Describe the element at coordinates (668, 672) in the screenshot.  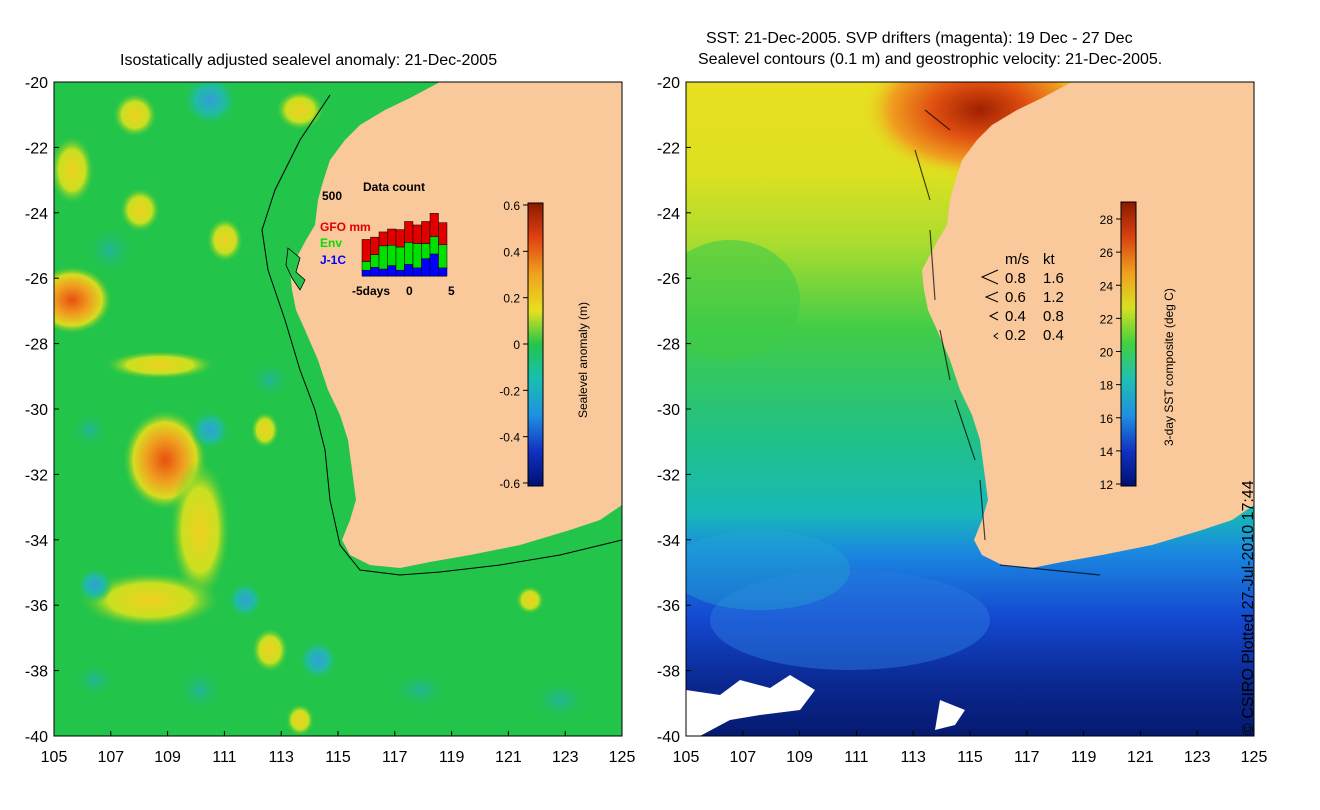
I see `right-ytick-label: -38` at that location.